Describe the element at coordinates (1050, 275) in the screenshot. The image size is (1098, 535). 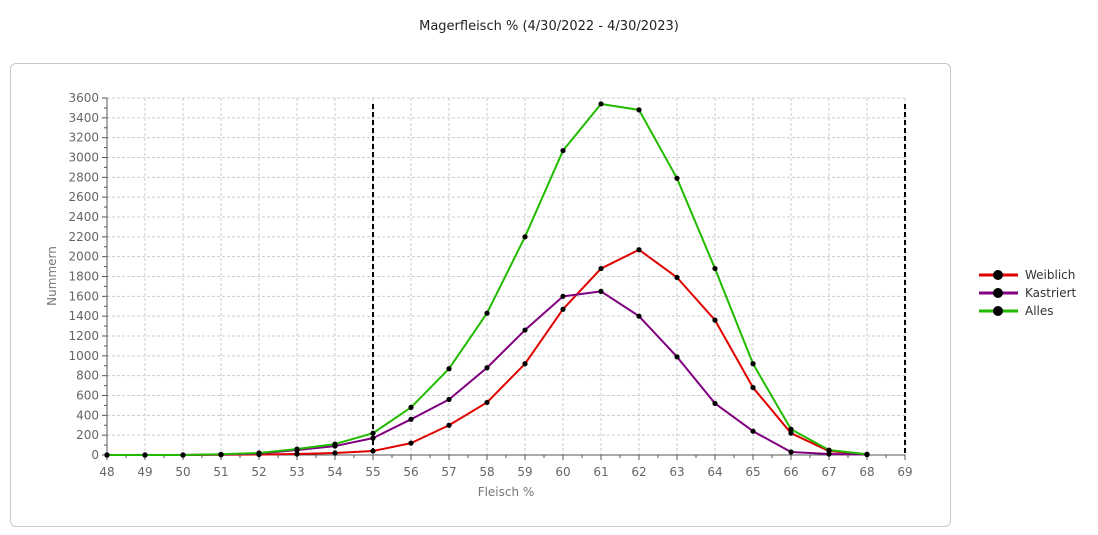
I see `legend-label: Weiblich` at that location.